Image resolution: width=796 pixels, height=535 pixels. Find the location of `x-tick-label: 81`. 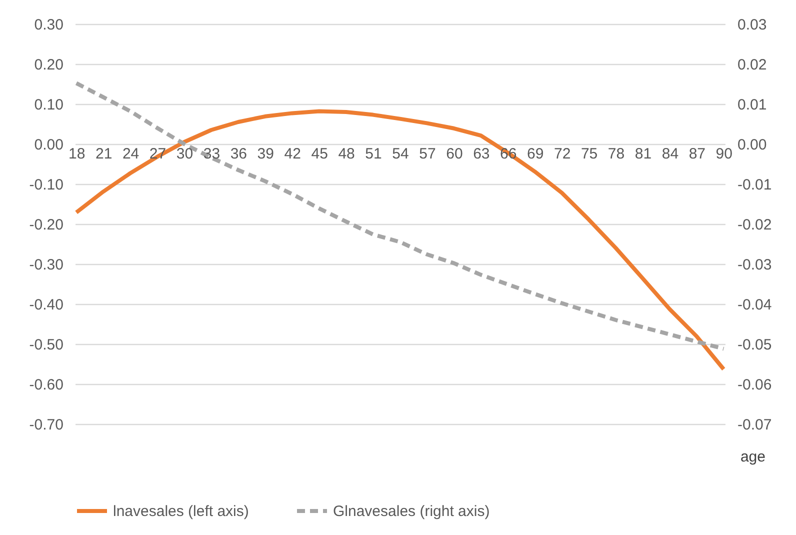

x-tick-label: 81 is located at coordinates (643, 154).